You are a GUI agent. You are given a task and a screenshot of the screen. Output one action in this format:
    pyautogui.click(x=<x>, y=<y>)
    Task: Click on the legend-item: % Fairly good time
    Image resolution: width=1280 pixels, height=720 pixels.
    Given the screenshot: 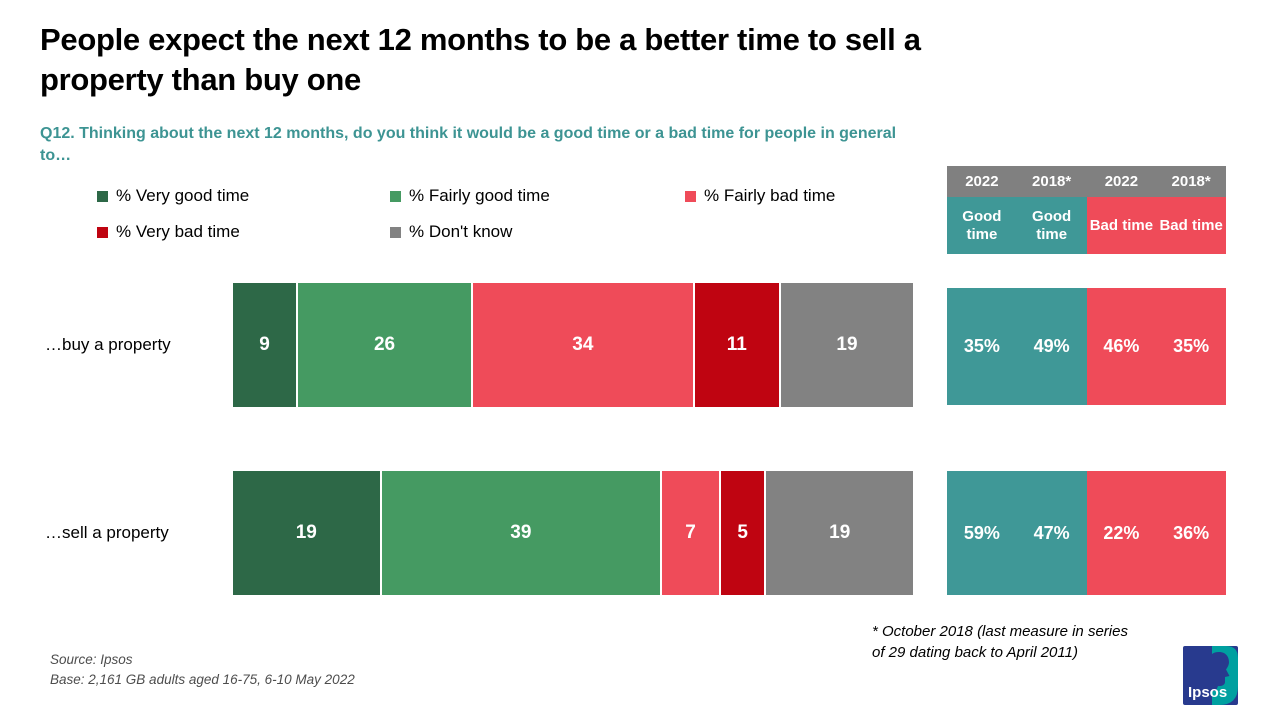 What is the action you would take?
    pyautogui.click(x=537, y=196)
    